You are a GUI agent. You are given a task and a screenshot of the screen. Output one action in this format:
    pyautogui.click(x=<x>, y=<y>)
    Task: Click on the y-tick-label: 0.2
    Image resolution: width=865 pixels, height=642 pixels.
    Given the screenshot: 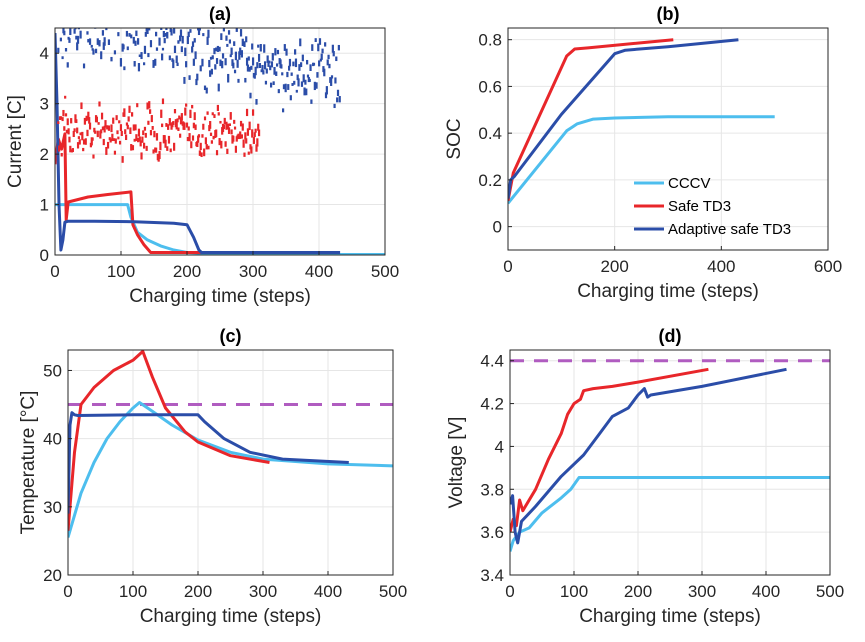 What is the action you would take?
    pyautogui.click(x=490, y=180)
    